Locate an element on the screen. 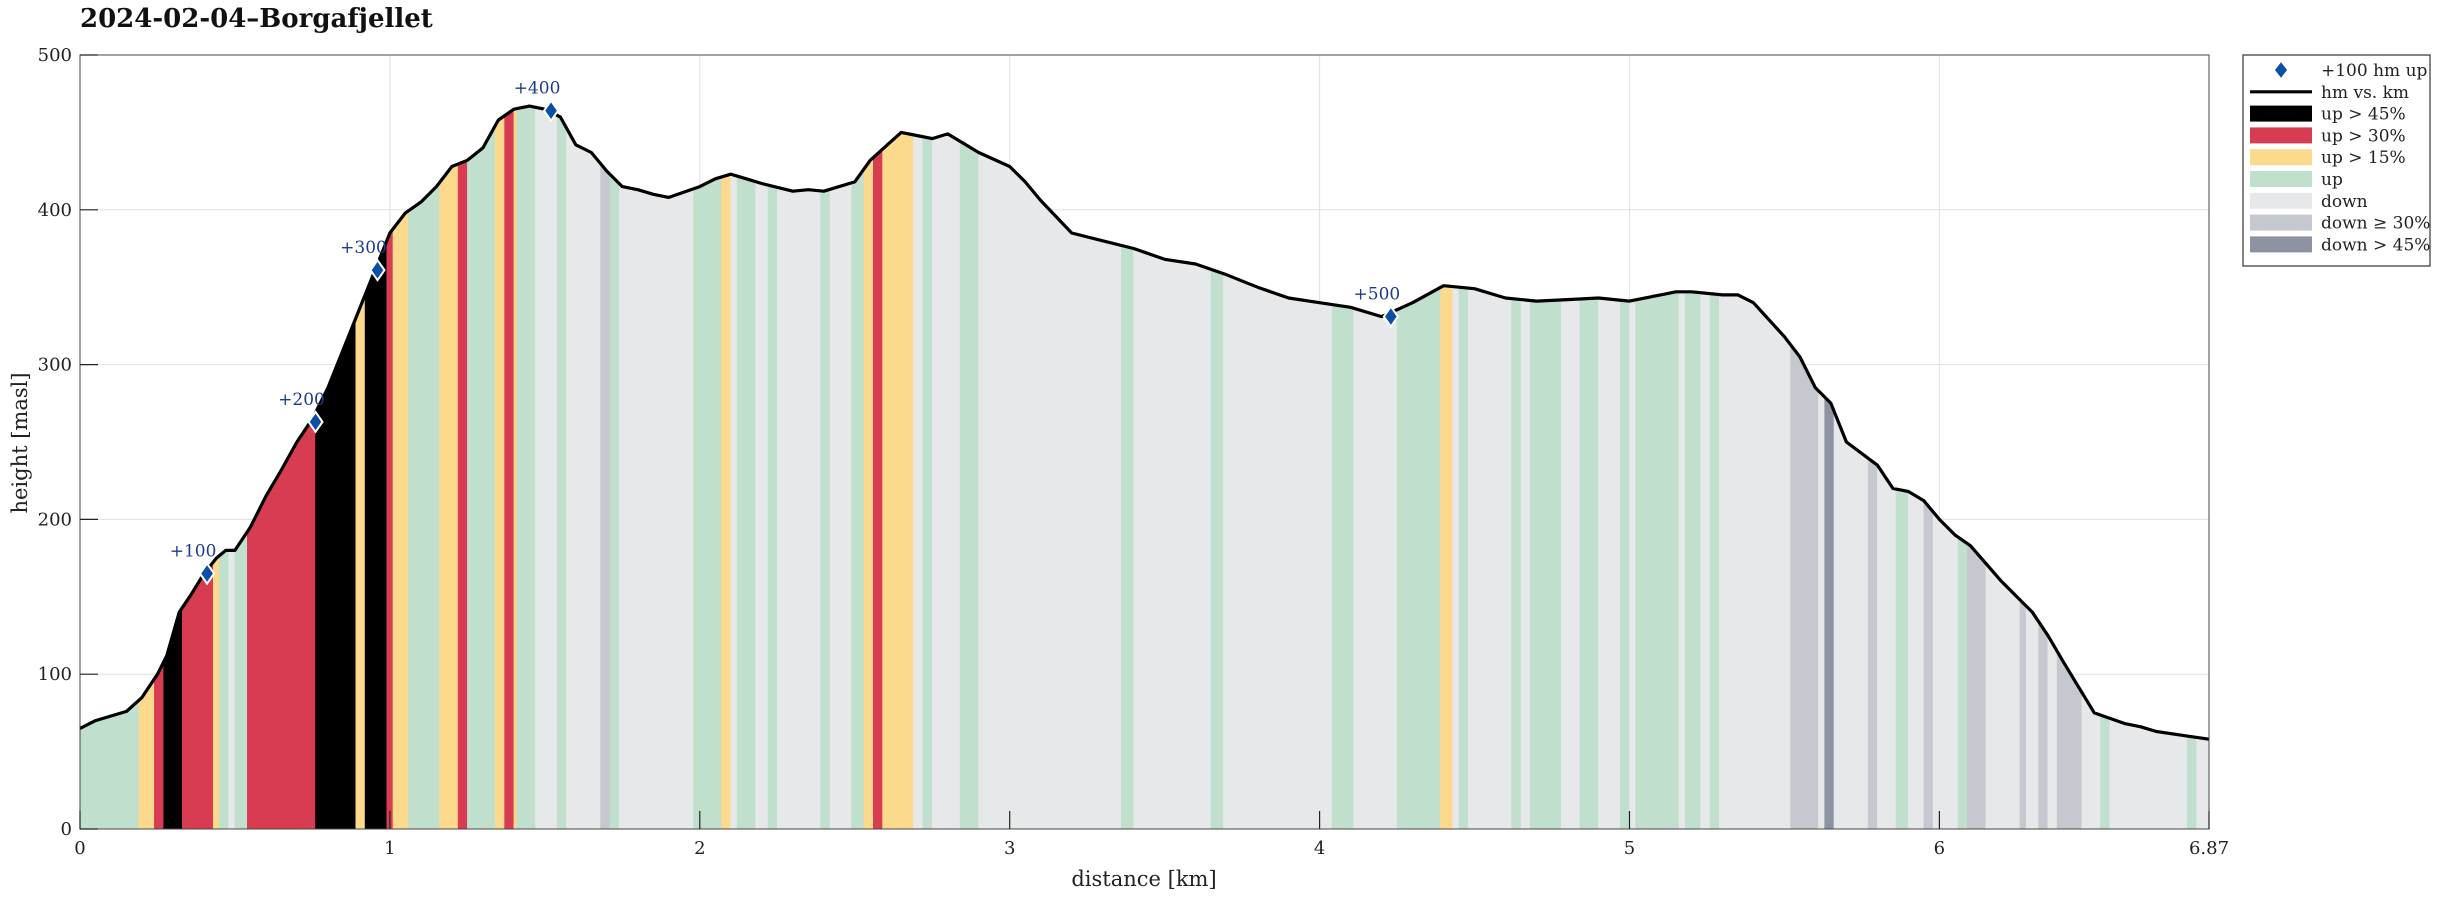  legend-label: down is located at coordinates (2344, 202).